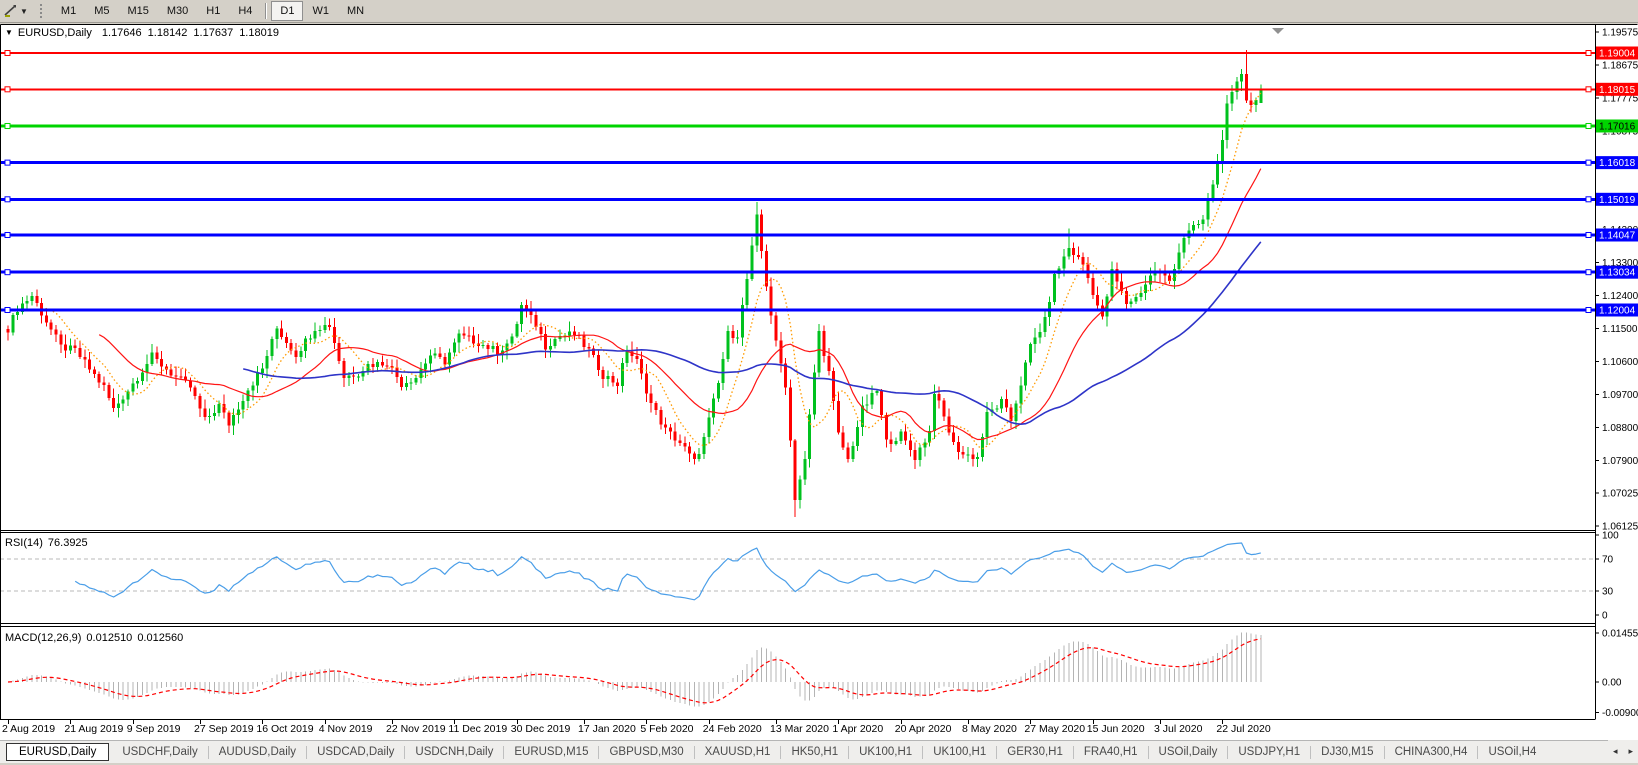  I want to click on date-label: 22 Jul 2020, so click(1243, 729).